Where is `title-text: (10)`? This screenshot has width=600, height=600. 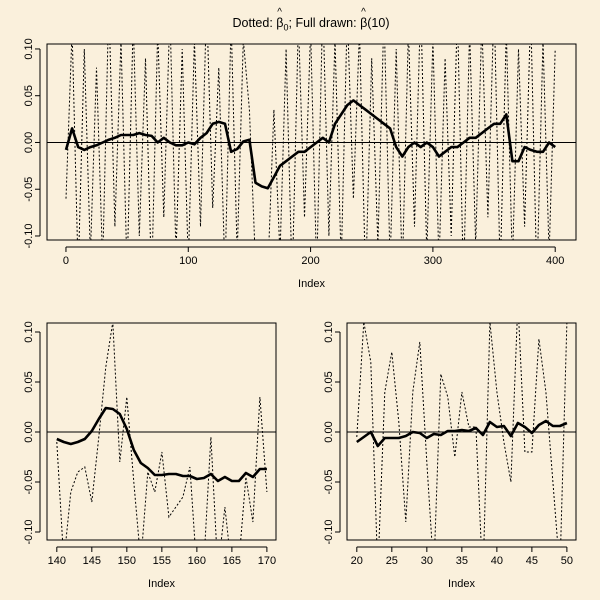
title-text: (10) is located at coordinates (378, 23).